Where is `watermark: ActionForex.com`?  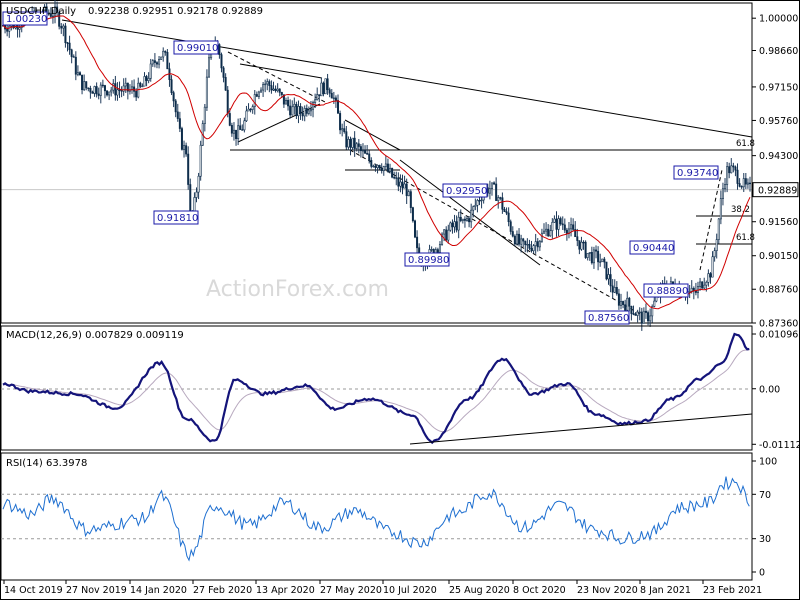
watermark: ActionForex.com is located at coordinates (297, 289).